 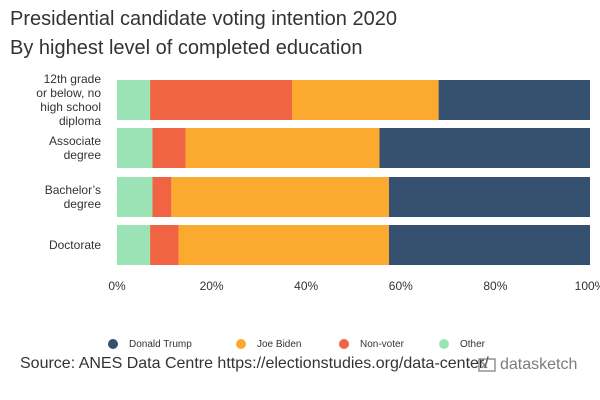 I want to click on category-label-line: high school, so click(x=70, y=107).